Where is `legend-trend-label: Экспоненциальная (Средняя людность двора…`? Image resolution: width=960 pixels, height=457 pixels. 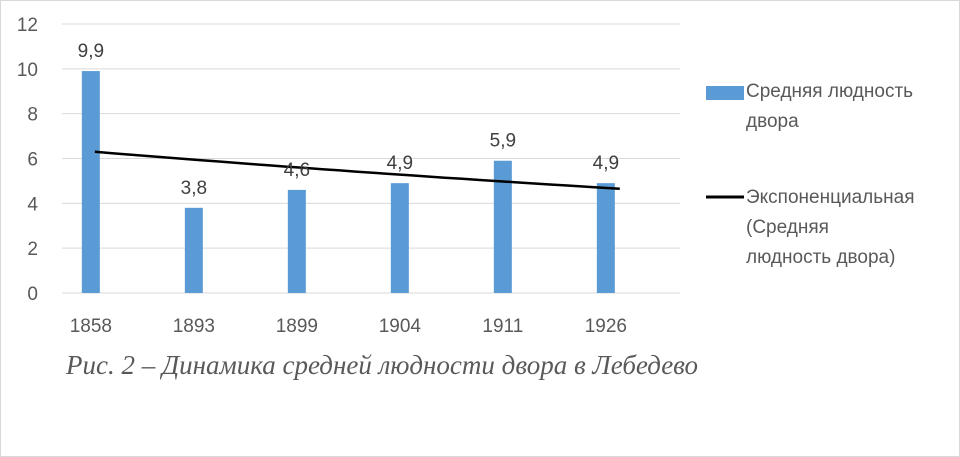
legend-trend-label: Экспоненциальная (Средняя людность двора… is located at coordinates (830, 227).